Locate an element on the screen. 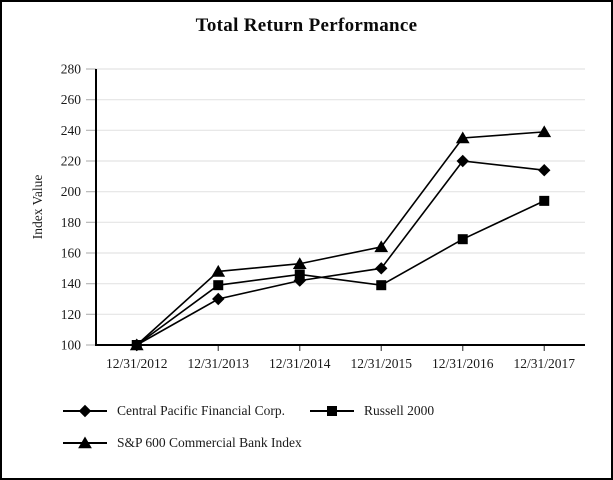  y-tick-label: 160 is located at coordinates (71, 253).